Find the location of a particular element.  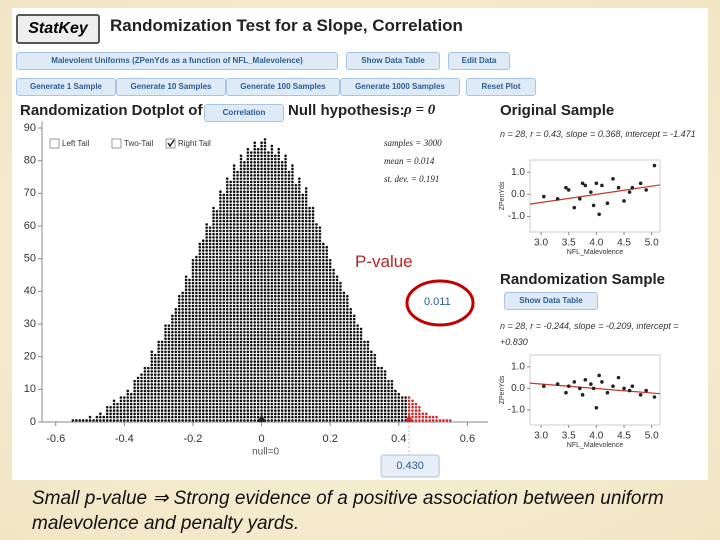

original-title: Original Sample is located at coordinates (557, 110).